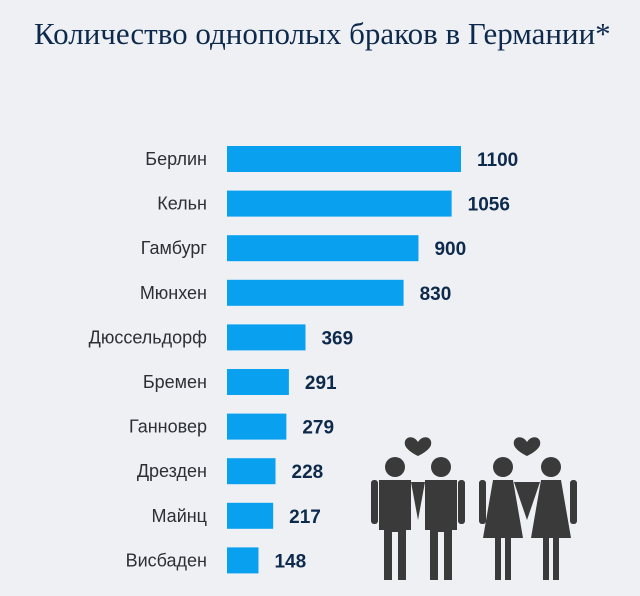 The width and height of the screenshot is (640, 596). I want to click on category-label: Дрезден, so click(172, 471).